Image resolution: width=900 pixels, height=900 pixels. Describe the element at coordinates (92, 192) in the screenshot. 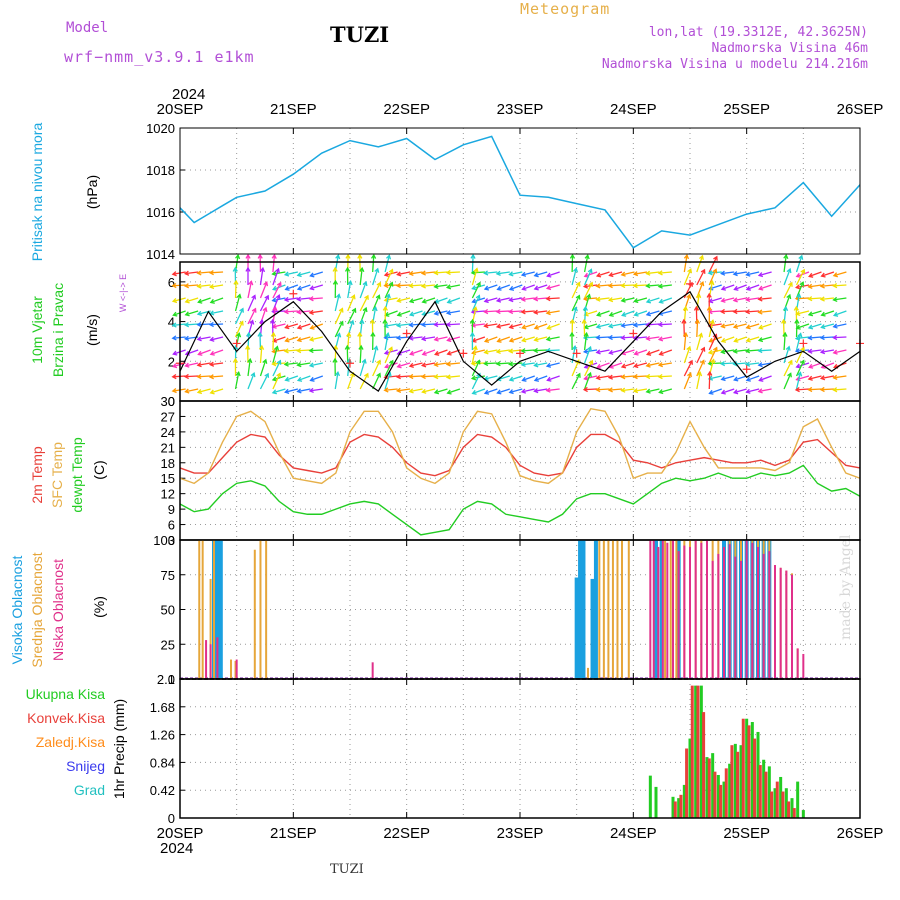

I see `pressure-unit-label: (hPa)` at that location.